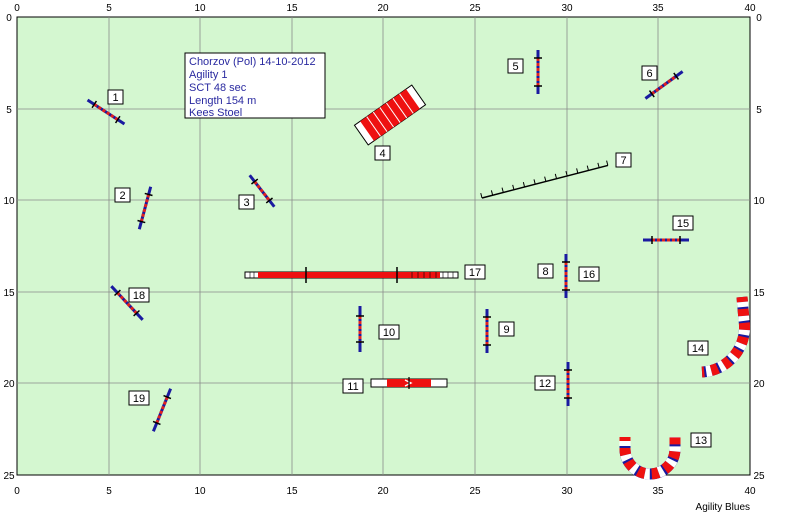  I want to click on svg-text: 10, so click(389, 333).